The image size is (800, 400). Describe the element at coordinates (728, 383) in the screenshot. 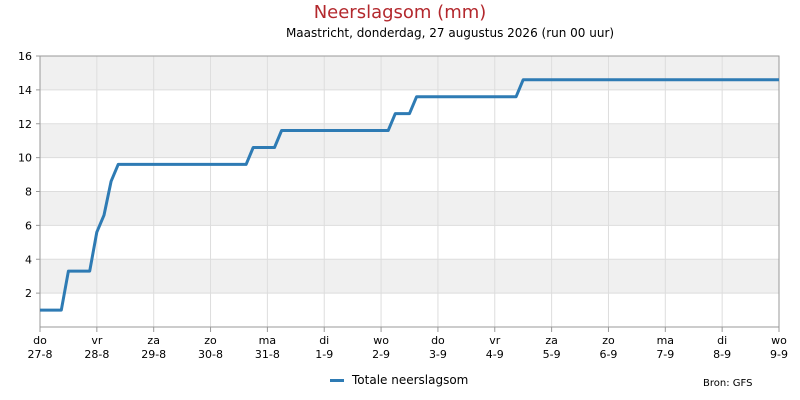

I see `source-label: Bron: GFS` at that location.